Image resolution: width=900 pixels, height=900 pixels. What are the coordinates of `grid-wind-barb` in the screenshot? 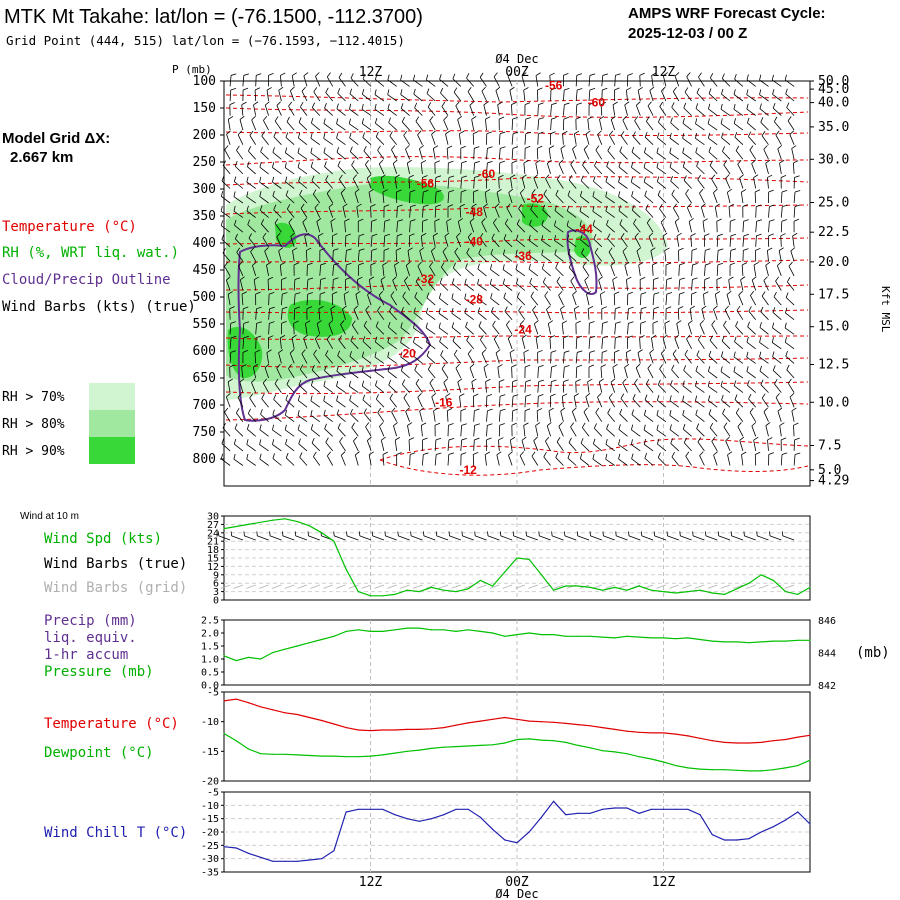 It's located at (661, 586).